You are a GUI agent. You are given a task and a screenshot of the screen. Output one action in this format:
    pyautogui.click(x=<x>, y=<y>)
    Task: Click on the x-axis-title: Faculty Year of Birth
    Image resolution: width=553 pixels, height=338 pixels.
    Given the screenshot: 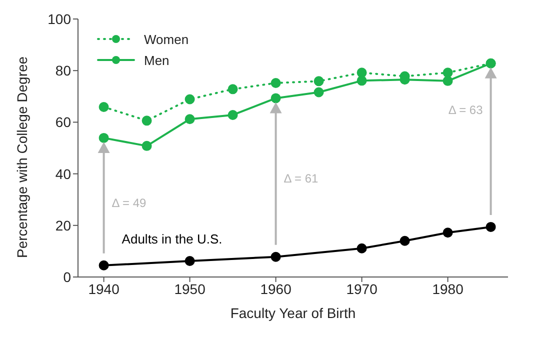 What is the action you would take?
    pyautogui.click(x=293, y=313)
    